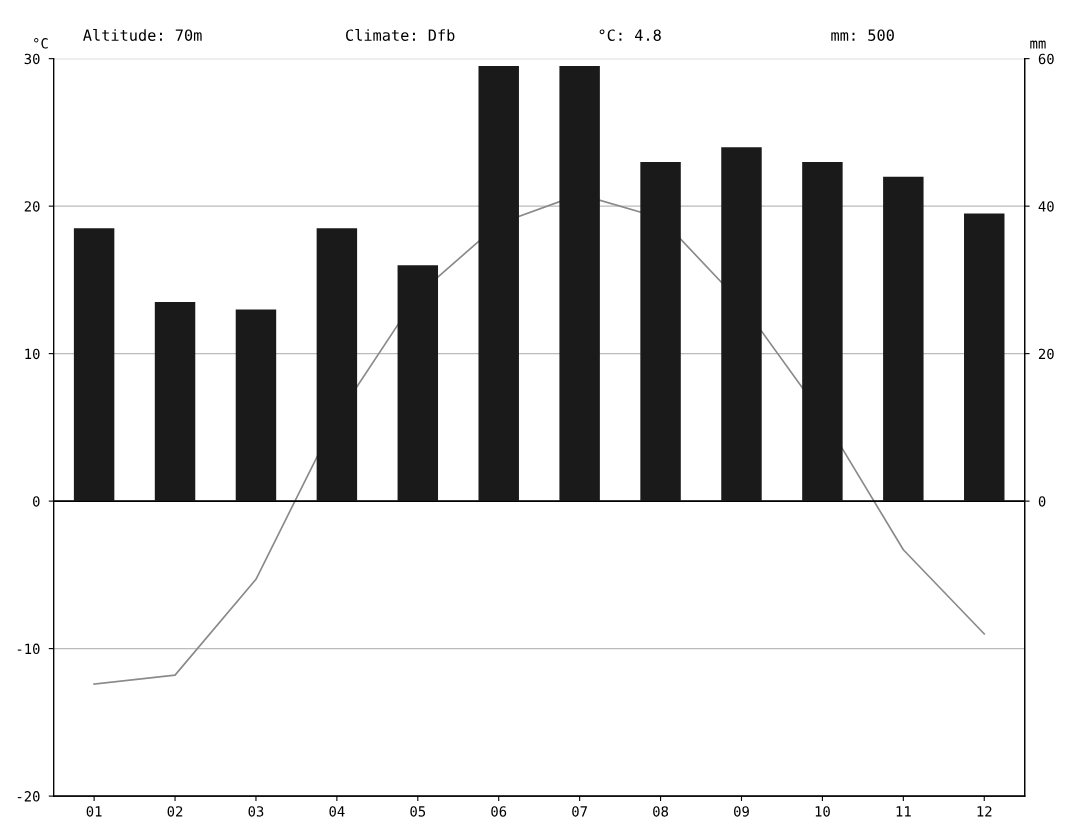 This screenshot has width=1073, height=838. I want to click on x-tick-label: 03, so click(256, 811).